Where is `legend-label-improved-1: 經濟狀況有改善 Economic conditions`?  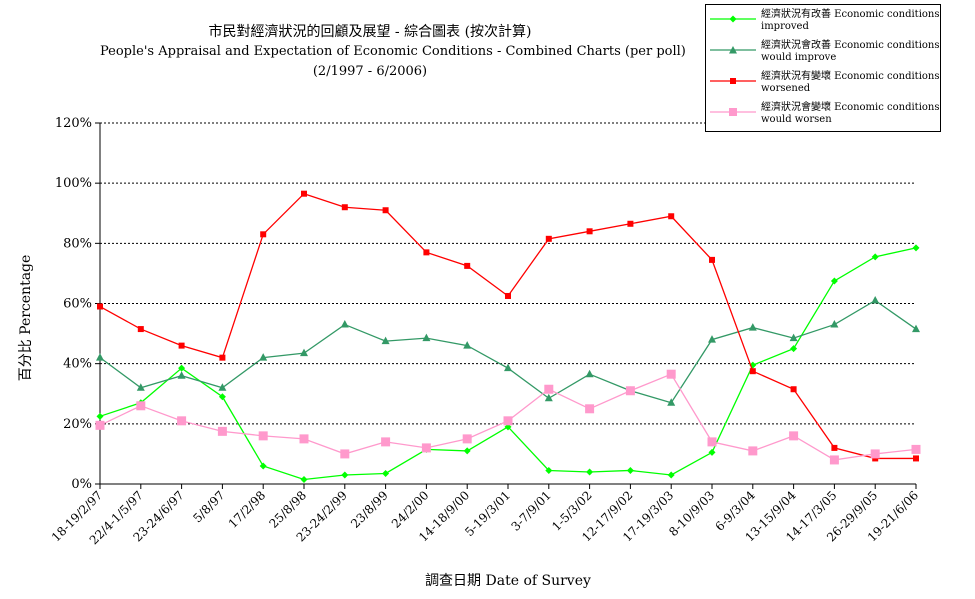
legend-label-improved-1: 經濟狀況有改善 Economic conditions is located at coordinates (850, 14).